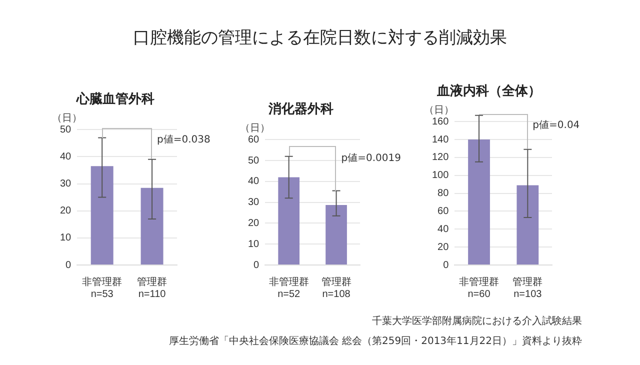 The height and width of the screenshot is (365, 640). Describe the element at coordinates (476, 321) in the screenshot. I see `text: 千葉大学医学部附属病院における介入試験結果` at that location.